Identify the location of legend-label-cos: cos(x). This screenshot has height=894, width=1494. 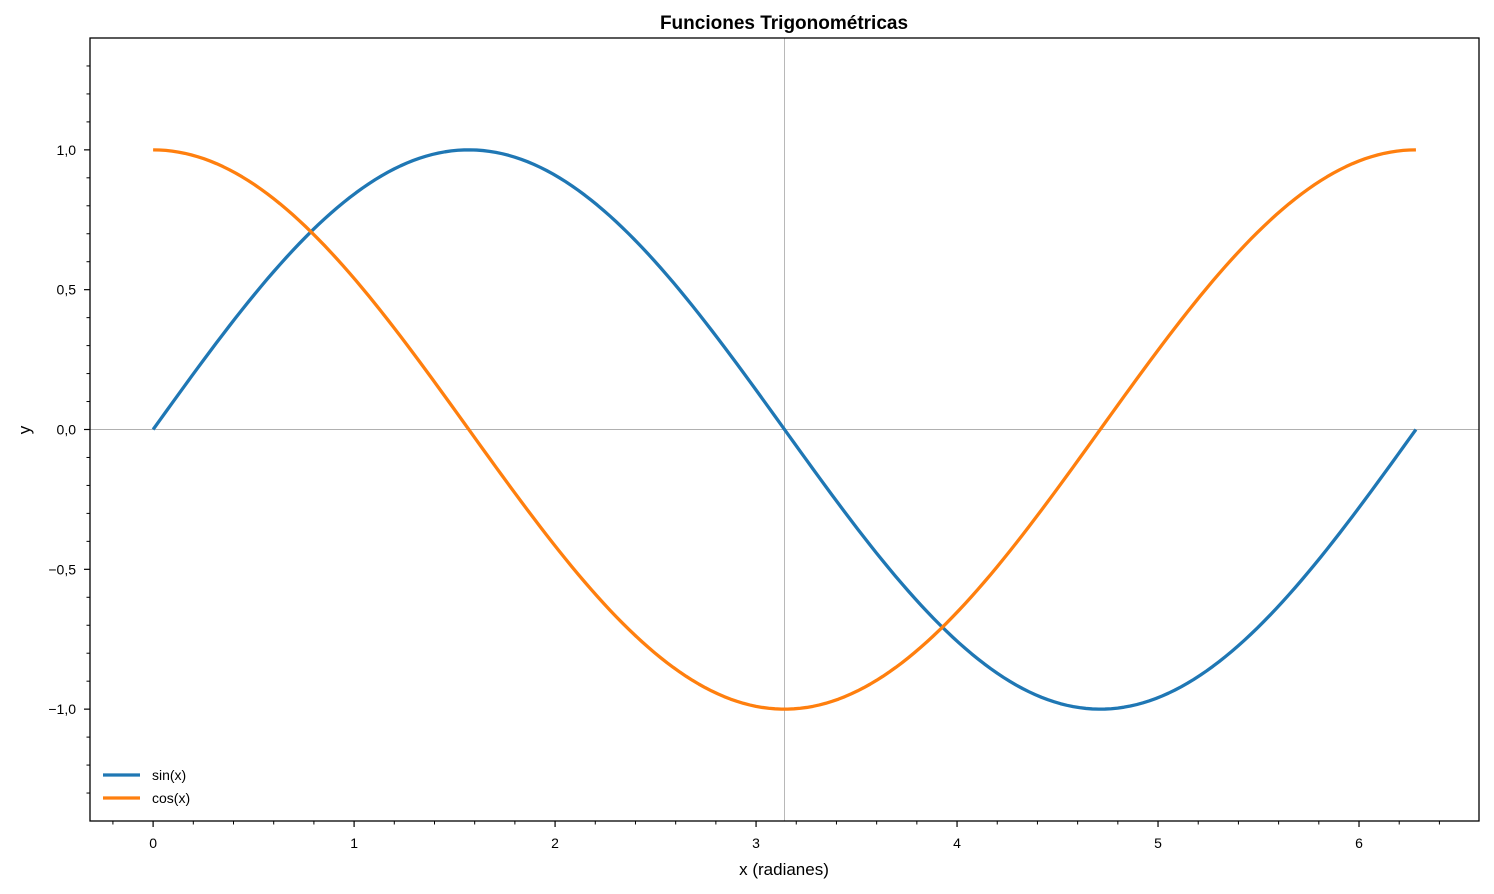
(171, 798).